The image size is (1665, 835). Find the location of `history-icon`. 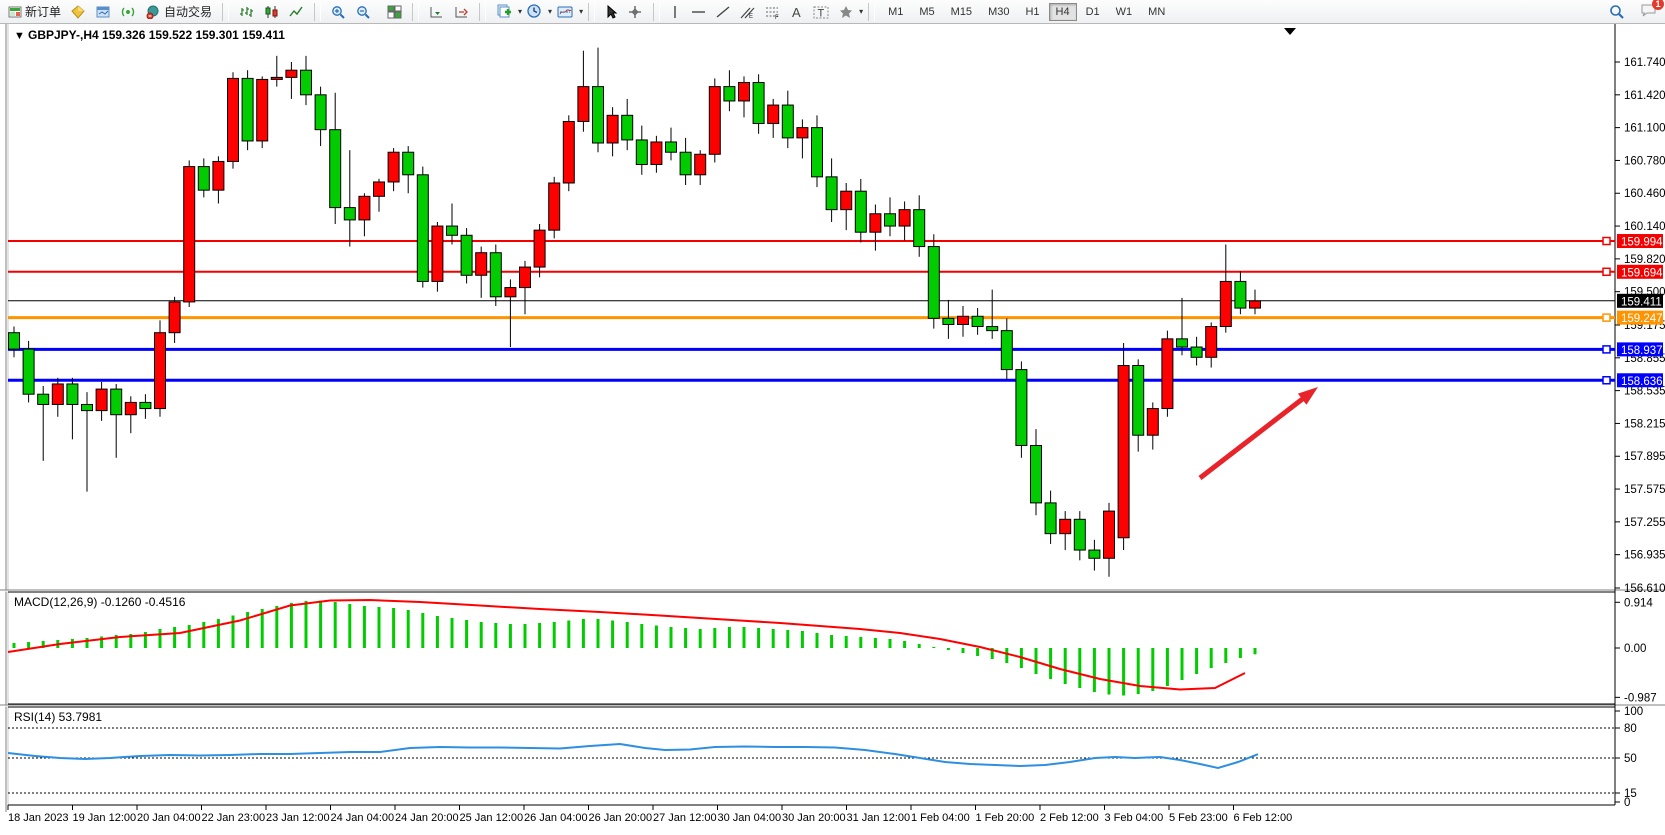

history-icon is located at coordinates (78, 12).